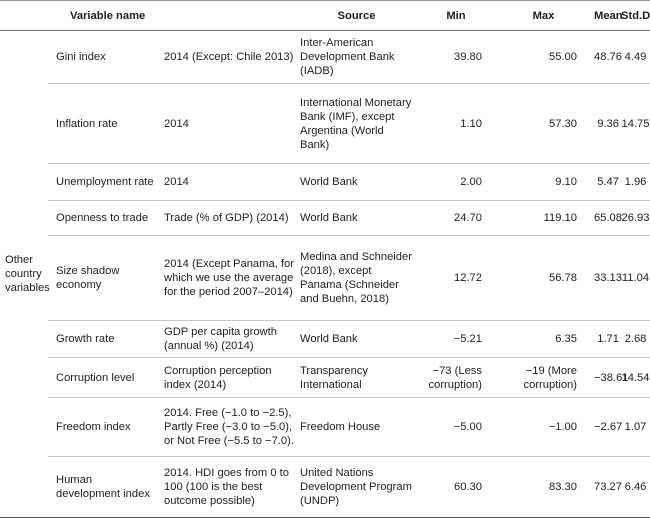 The image size is (650, 518). I want to click on variable-name: Openness to trade, so click(104, 218).